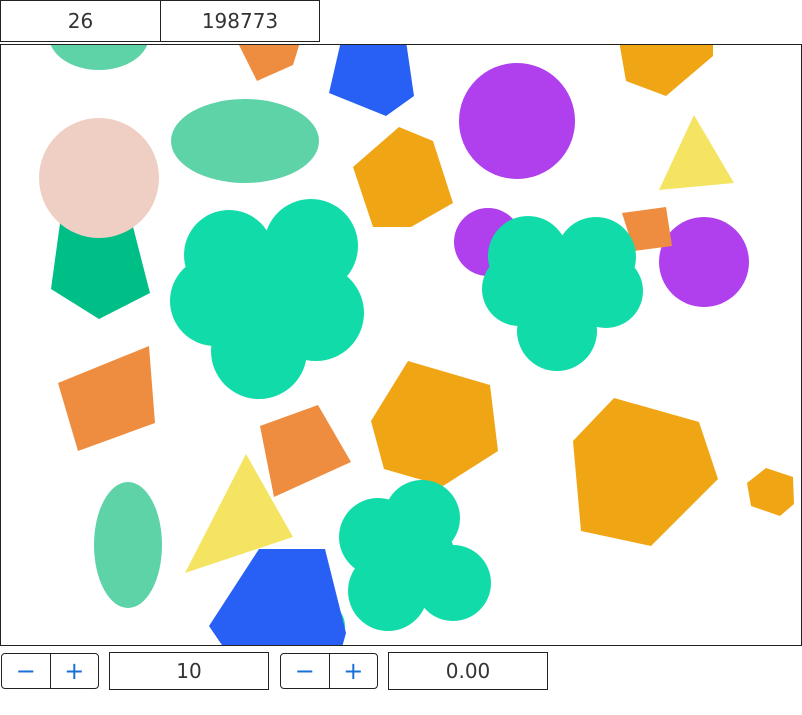 This screenshot has height=715, width=802. Describe the element at coordinates (468, 671) in the screenshot. I see `value-display-2: 0.00` at that location.